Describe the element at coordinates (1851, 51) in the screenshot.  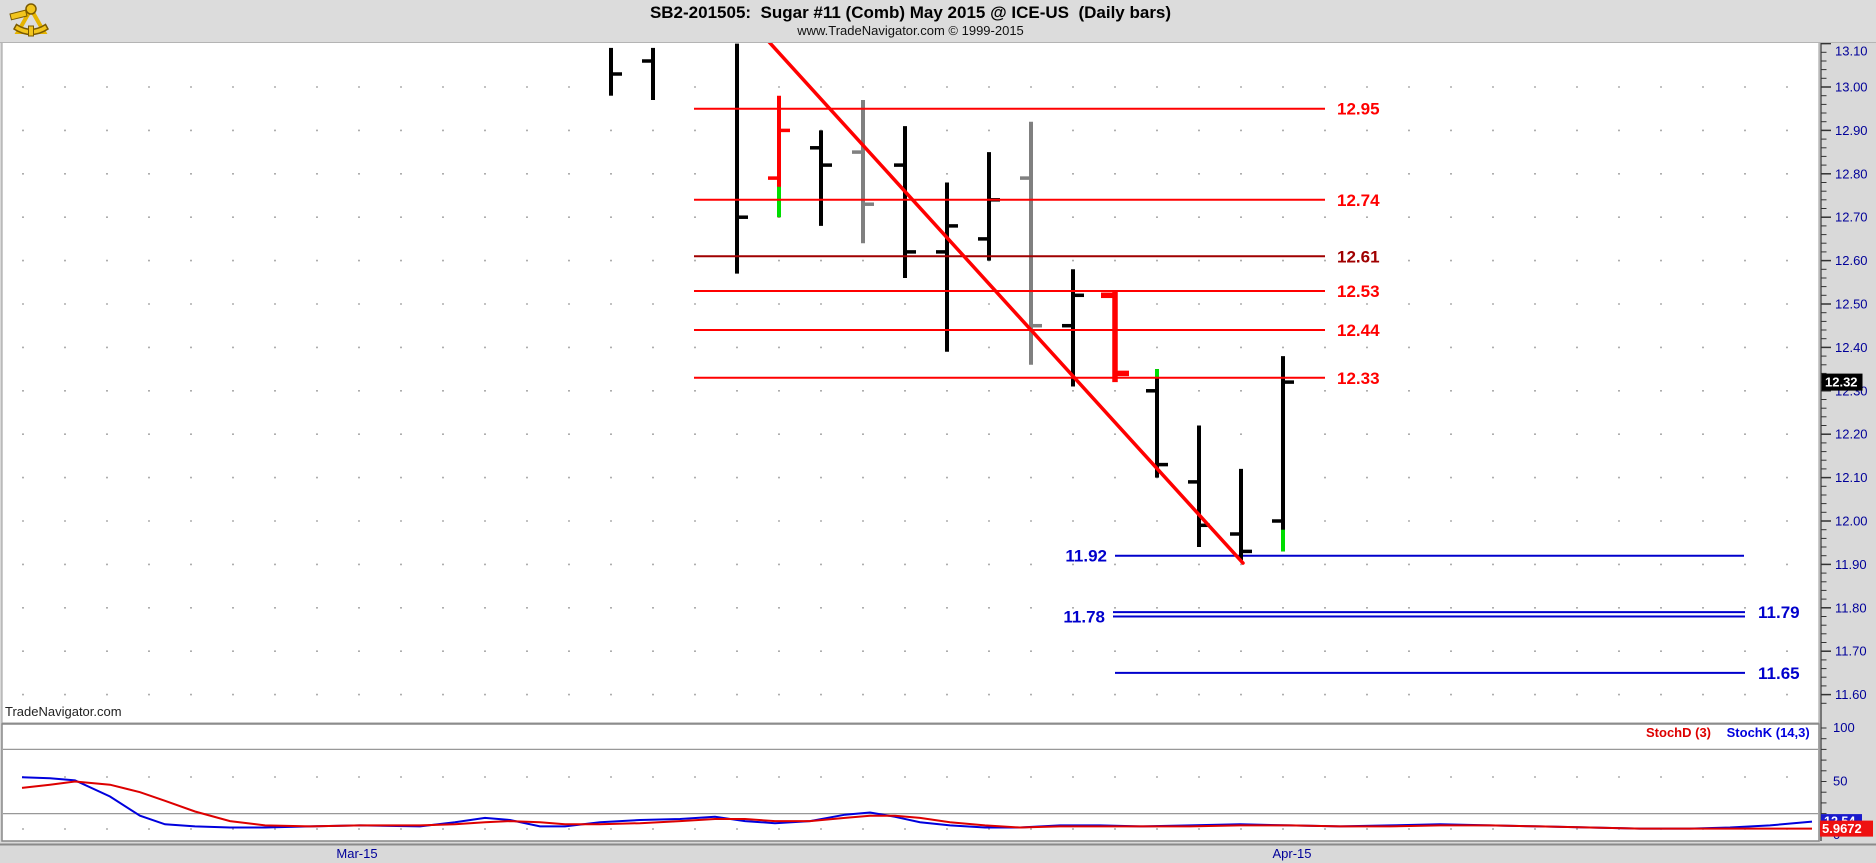
I see `svg-text: 13.10` at that location.